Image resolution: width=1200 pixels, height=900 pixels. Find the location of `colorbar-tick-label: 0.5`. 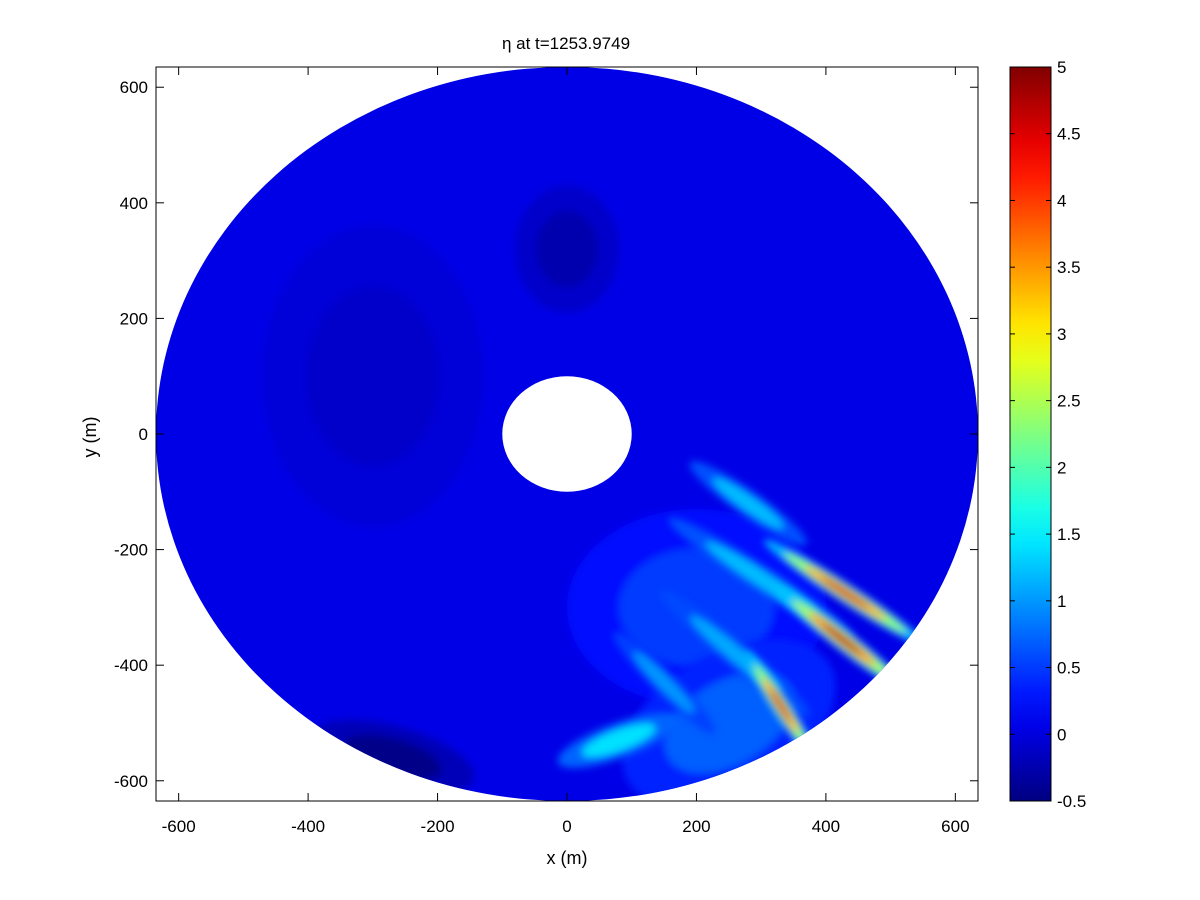

colorbar-tick-label: 0.5 is located at coordinates (1069, 668).